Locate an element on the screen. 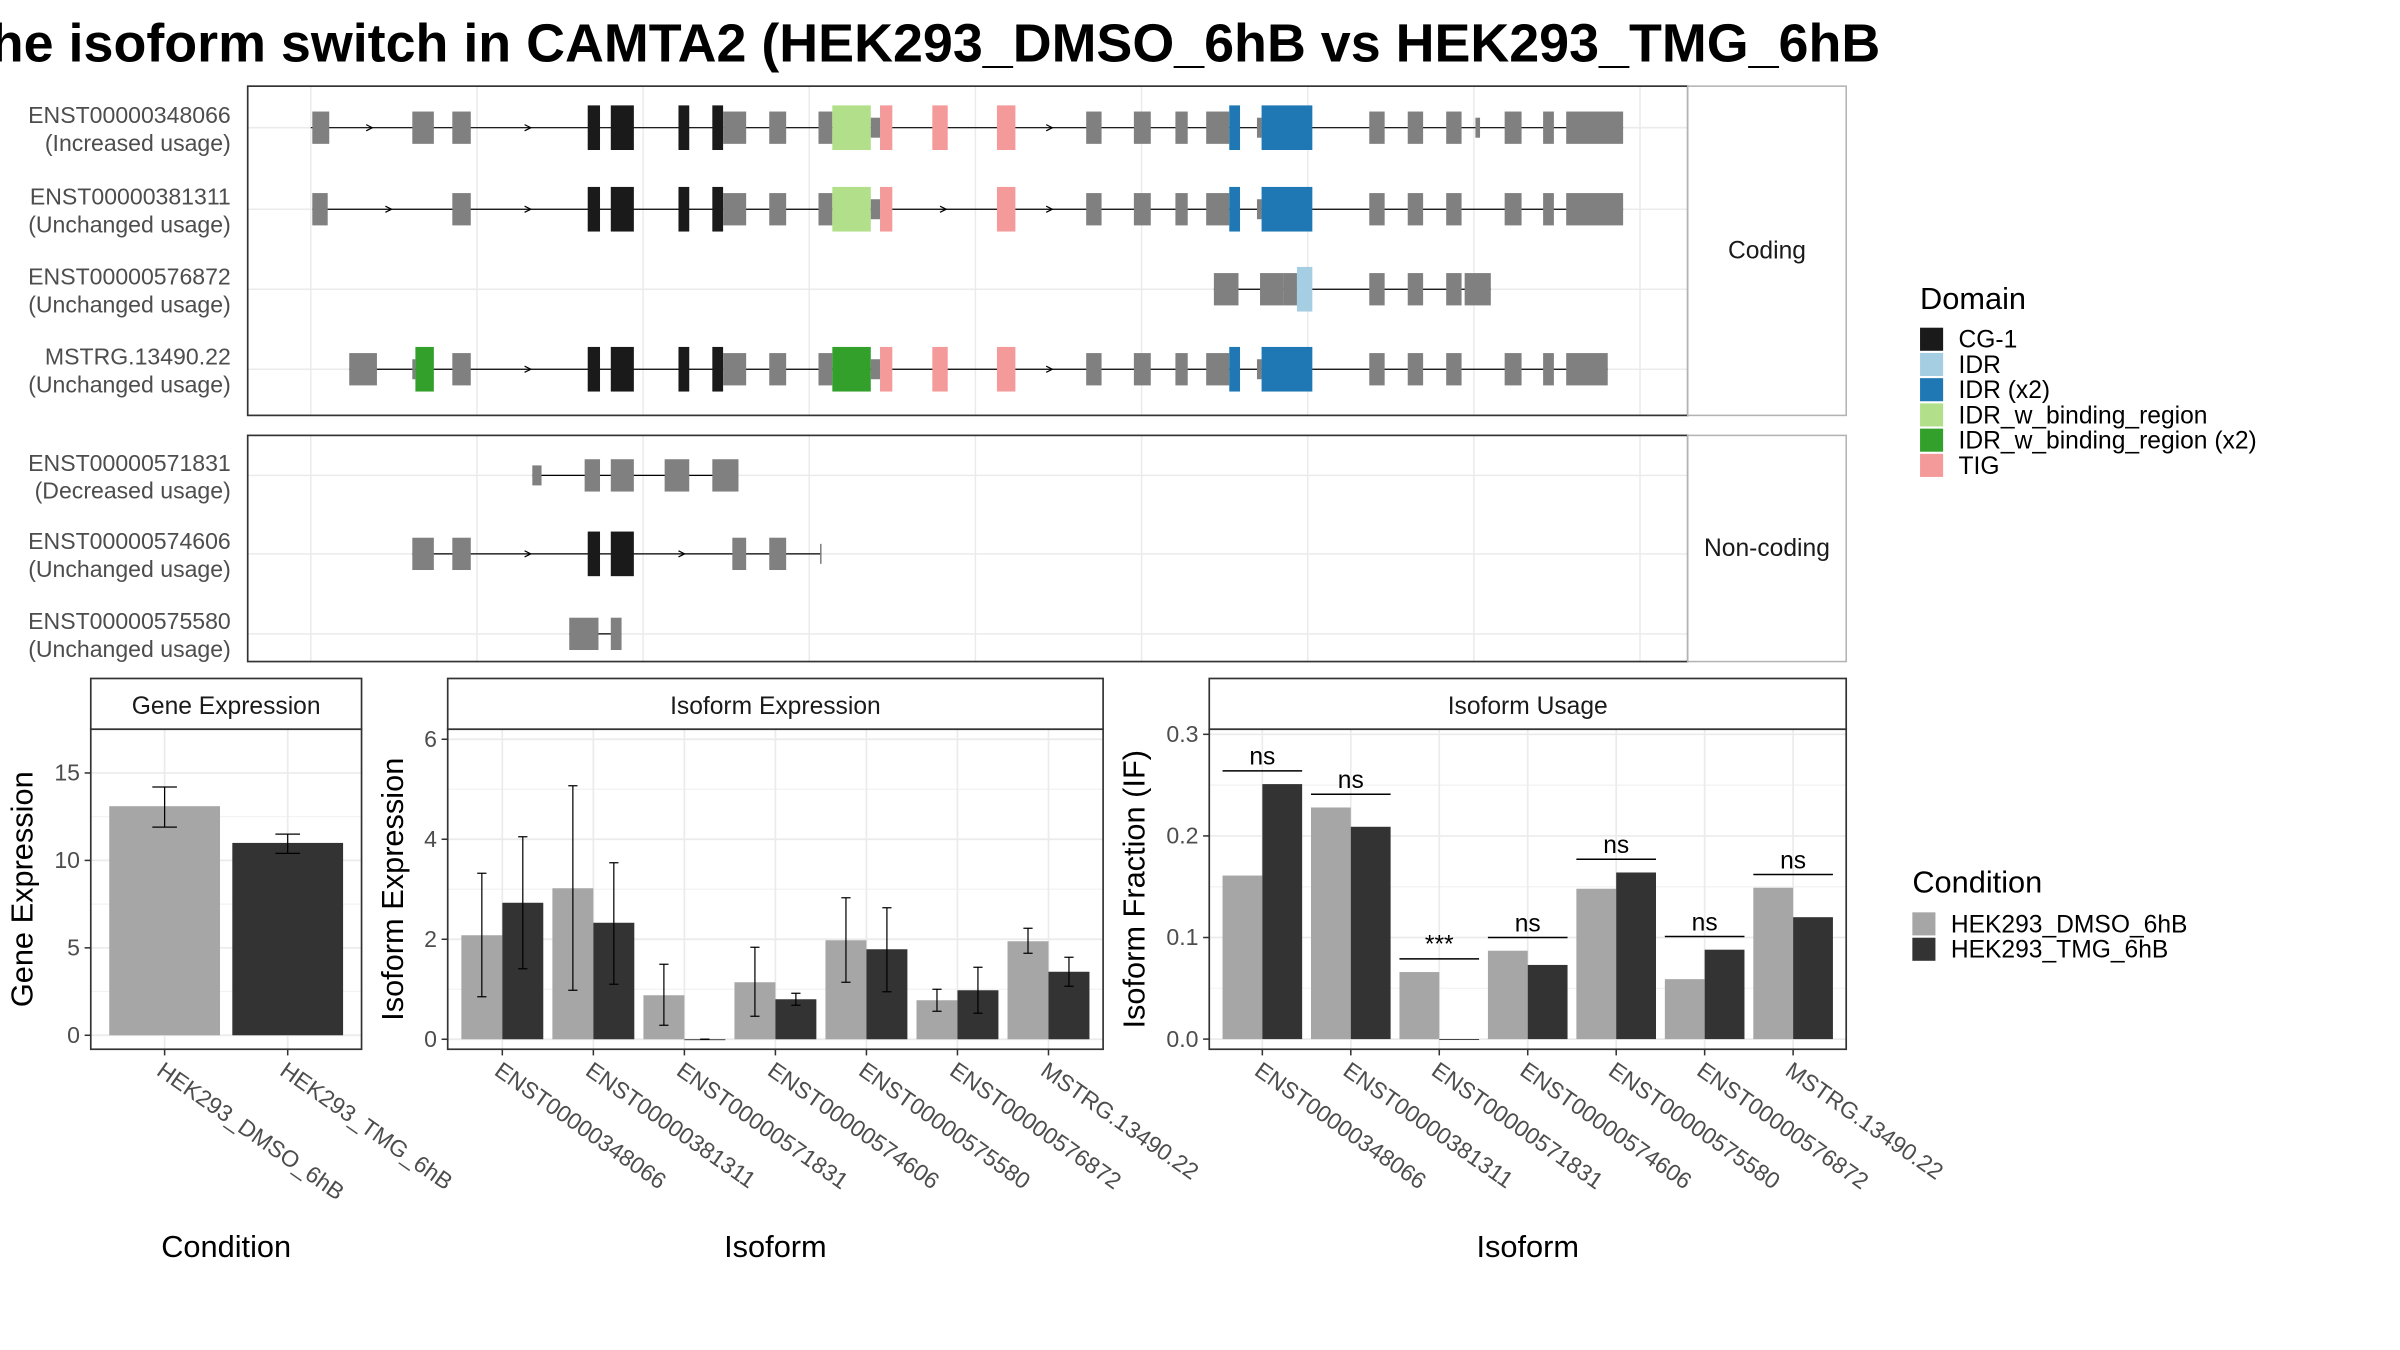 The height and width of the screenshot is (1350, 2400). y-axis-title: Isoform Fraction (IF) is located at coordinates (1134, 889).